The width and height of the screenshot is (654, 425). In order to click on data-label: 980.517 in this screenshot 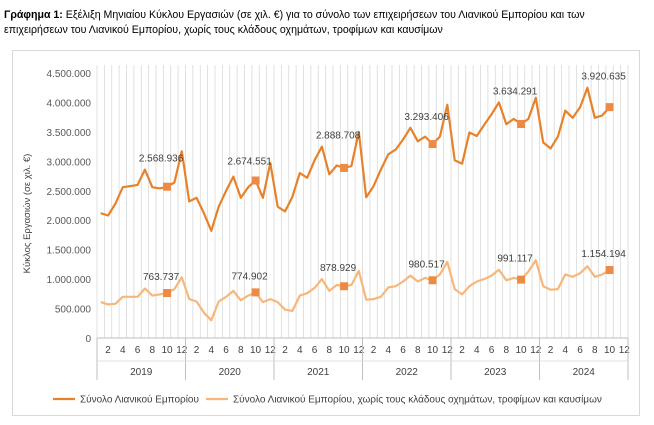, I will do `click(426, 264)`.